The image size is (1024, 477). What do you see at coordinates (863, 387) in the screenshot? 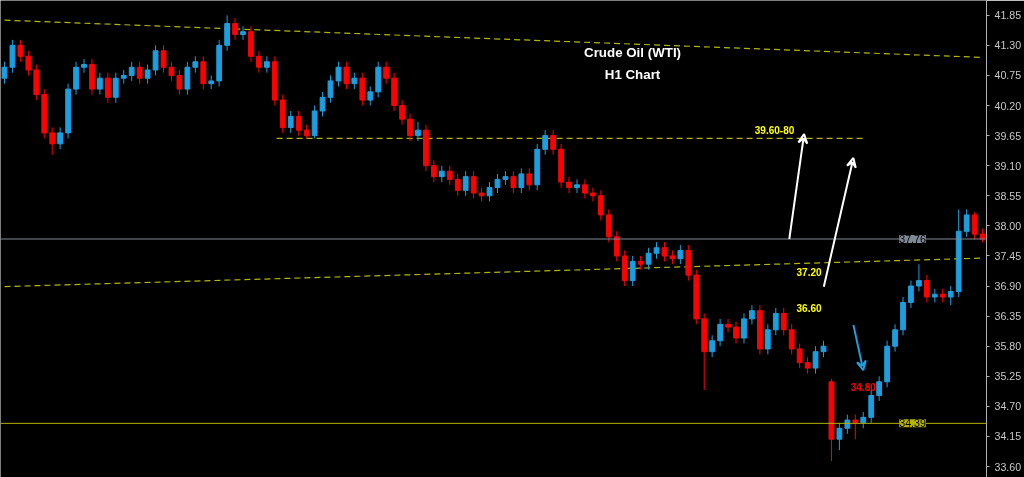
I see `annotation: 34.80` at bounding box center [863, 387].